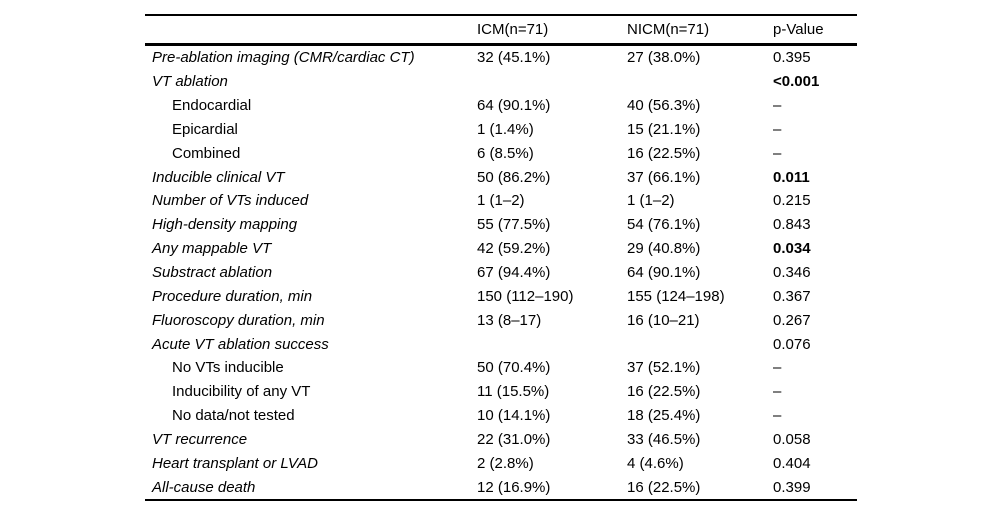  Describe the element at coordinates (651, 201) in the screenshot. I see `nicm-value-cell: 1 (1–2)` at that location.